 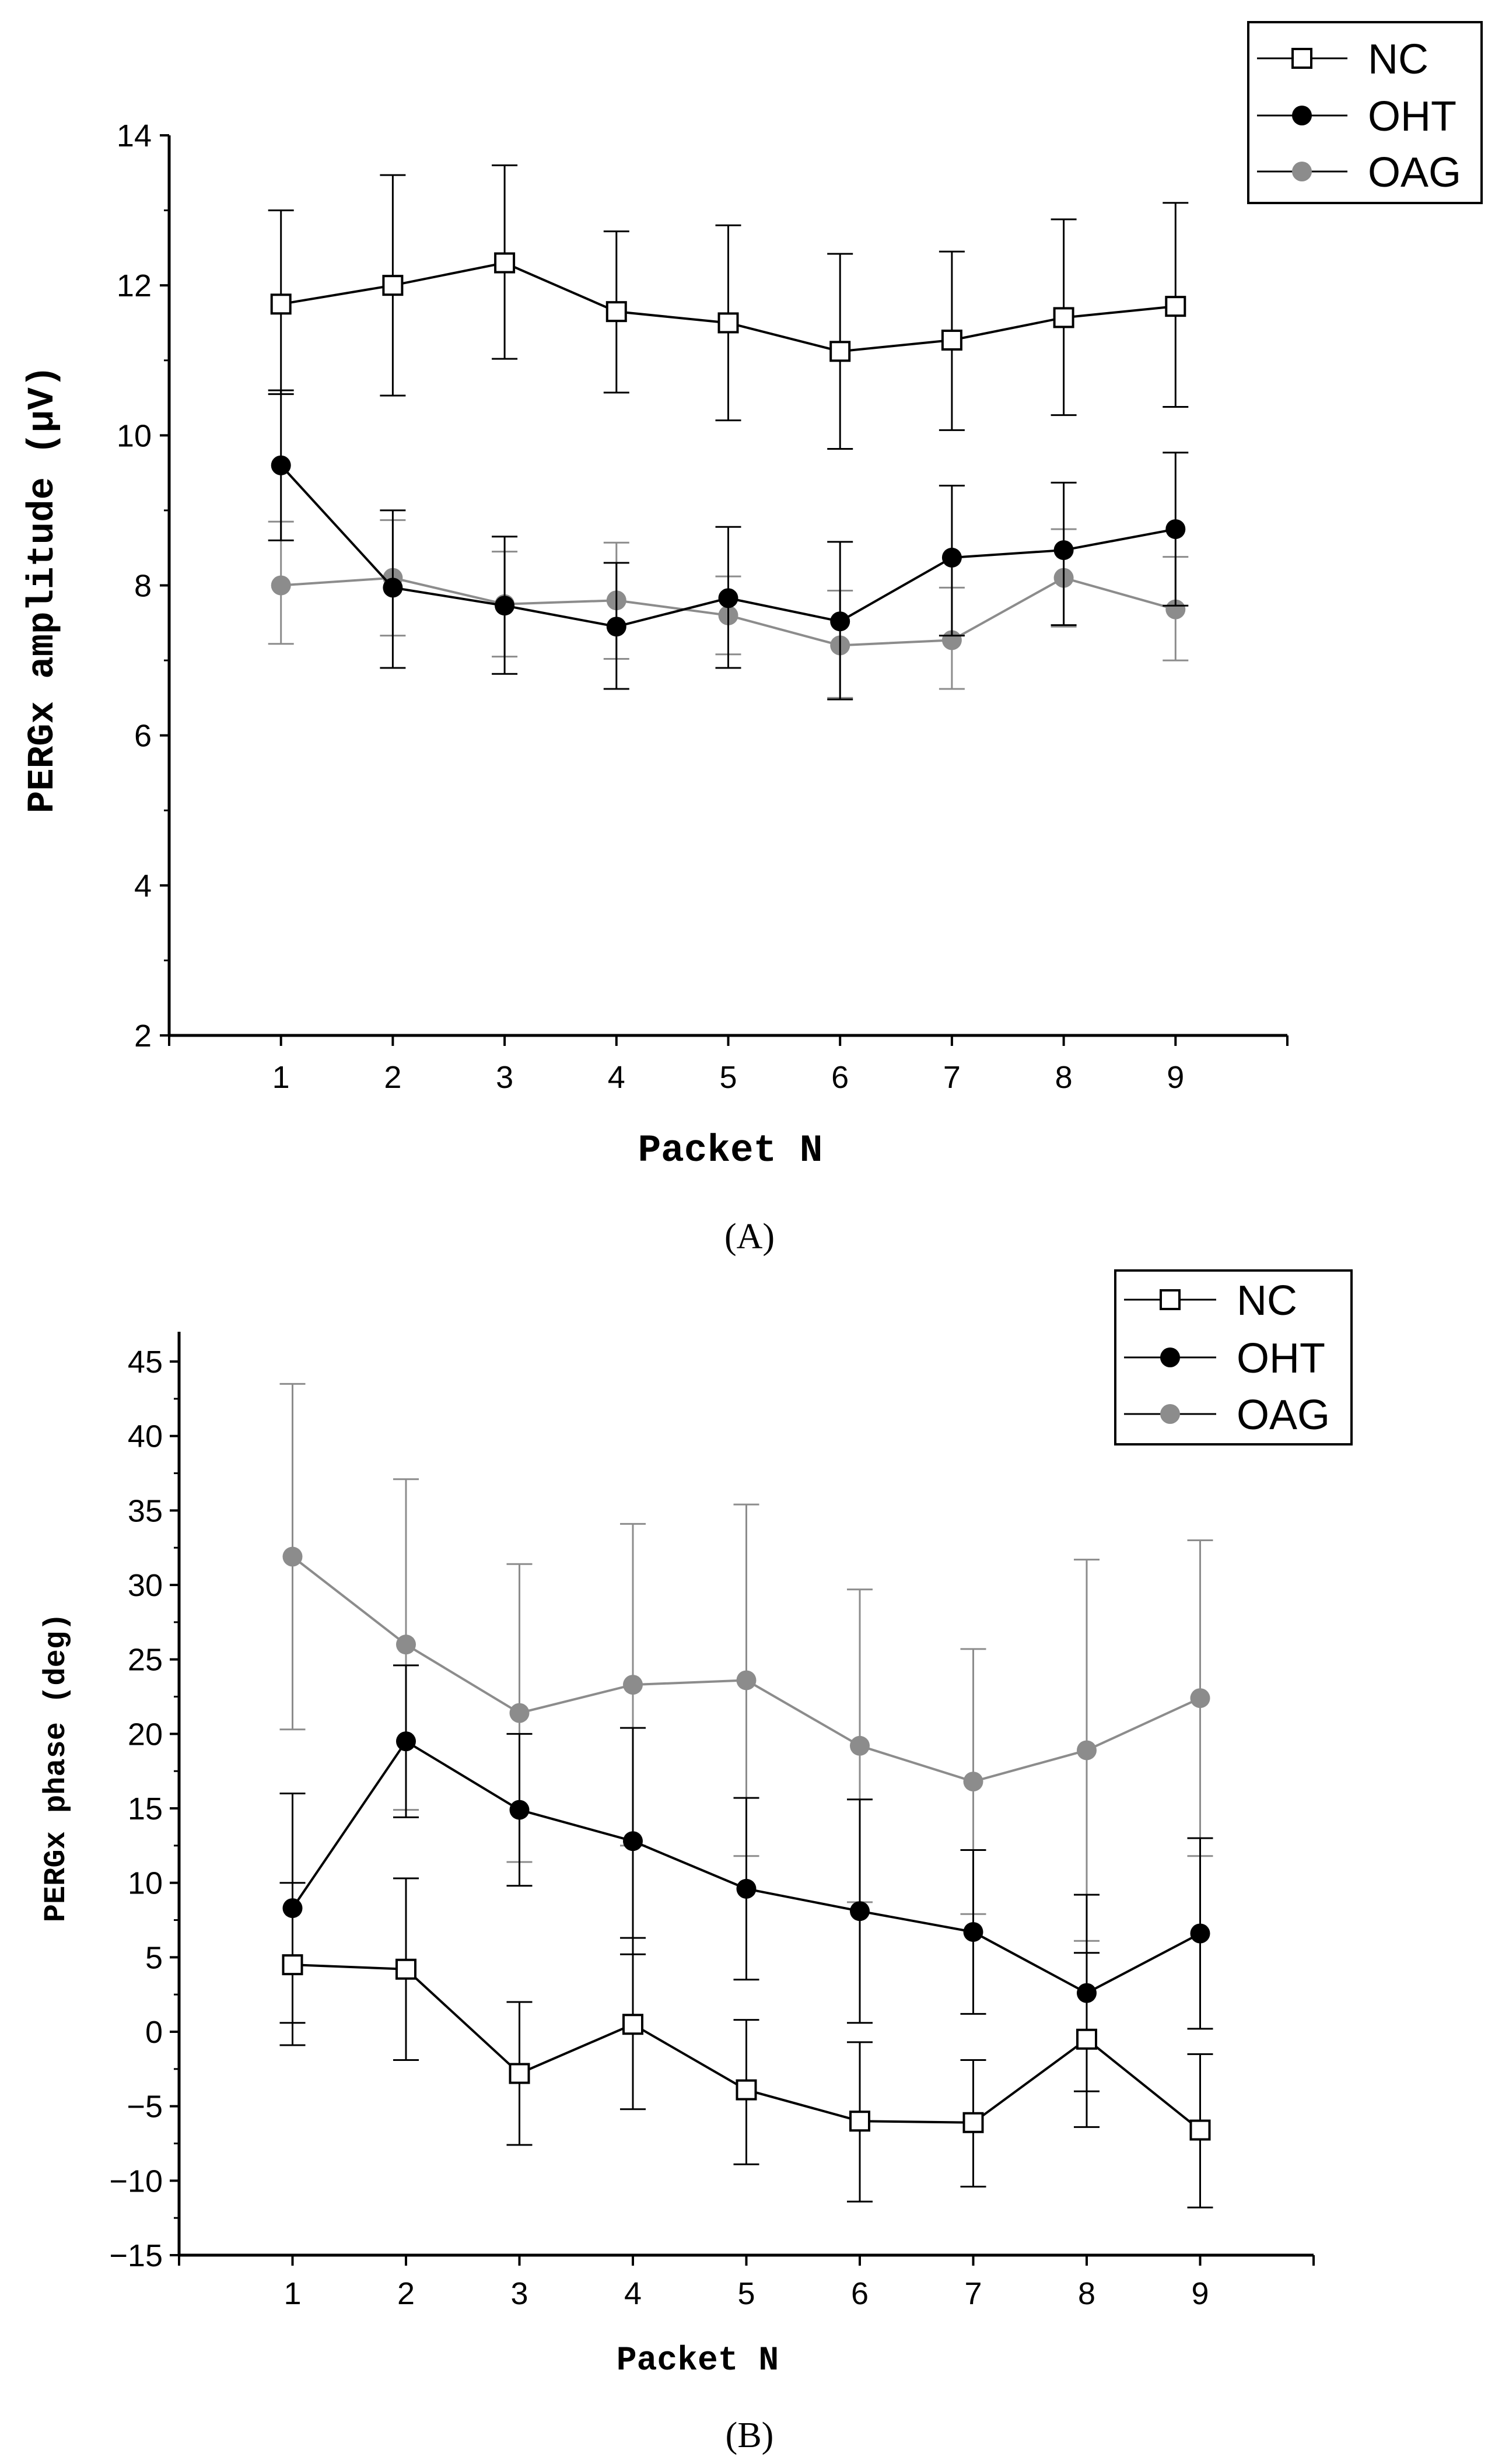 What do you see at coordinates (134, 586) in the screenshot?
I see `panel-a-y-tick-labels: 2 4 6 8 10 12 14` at bounding box center [134, 586].